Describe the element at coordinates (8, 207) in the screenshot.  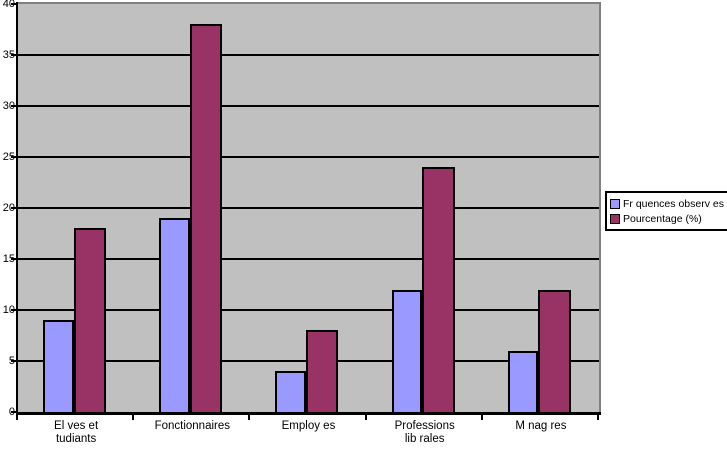
I see `y-axis-tick-label: 20` at that location.